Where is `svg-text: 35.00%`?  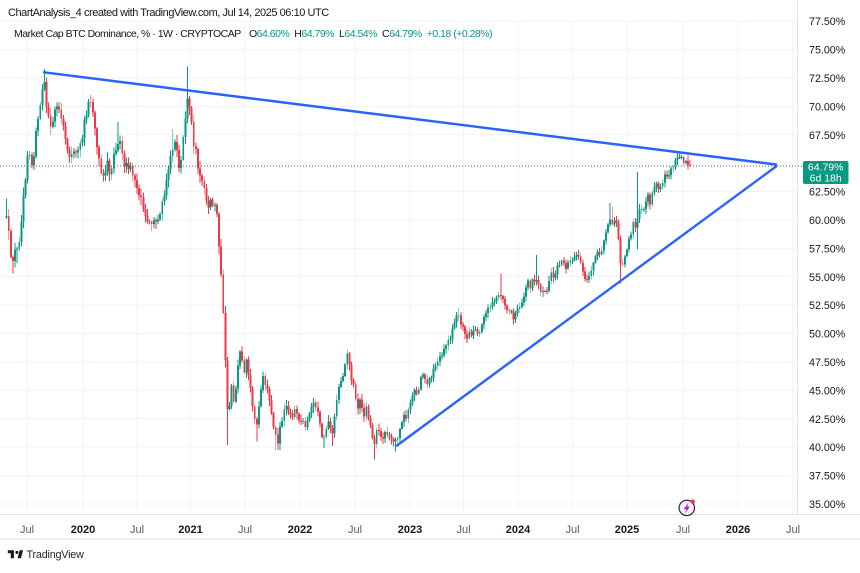
svg-text: 35.00% is located at coordinates (827, 505).